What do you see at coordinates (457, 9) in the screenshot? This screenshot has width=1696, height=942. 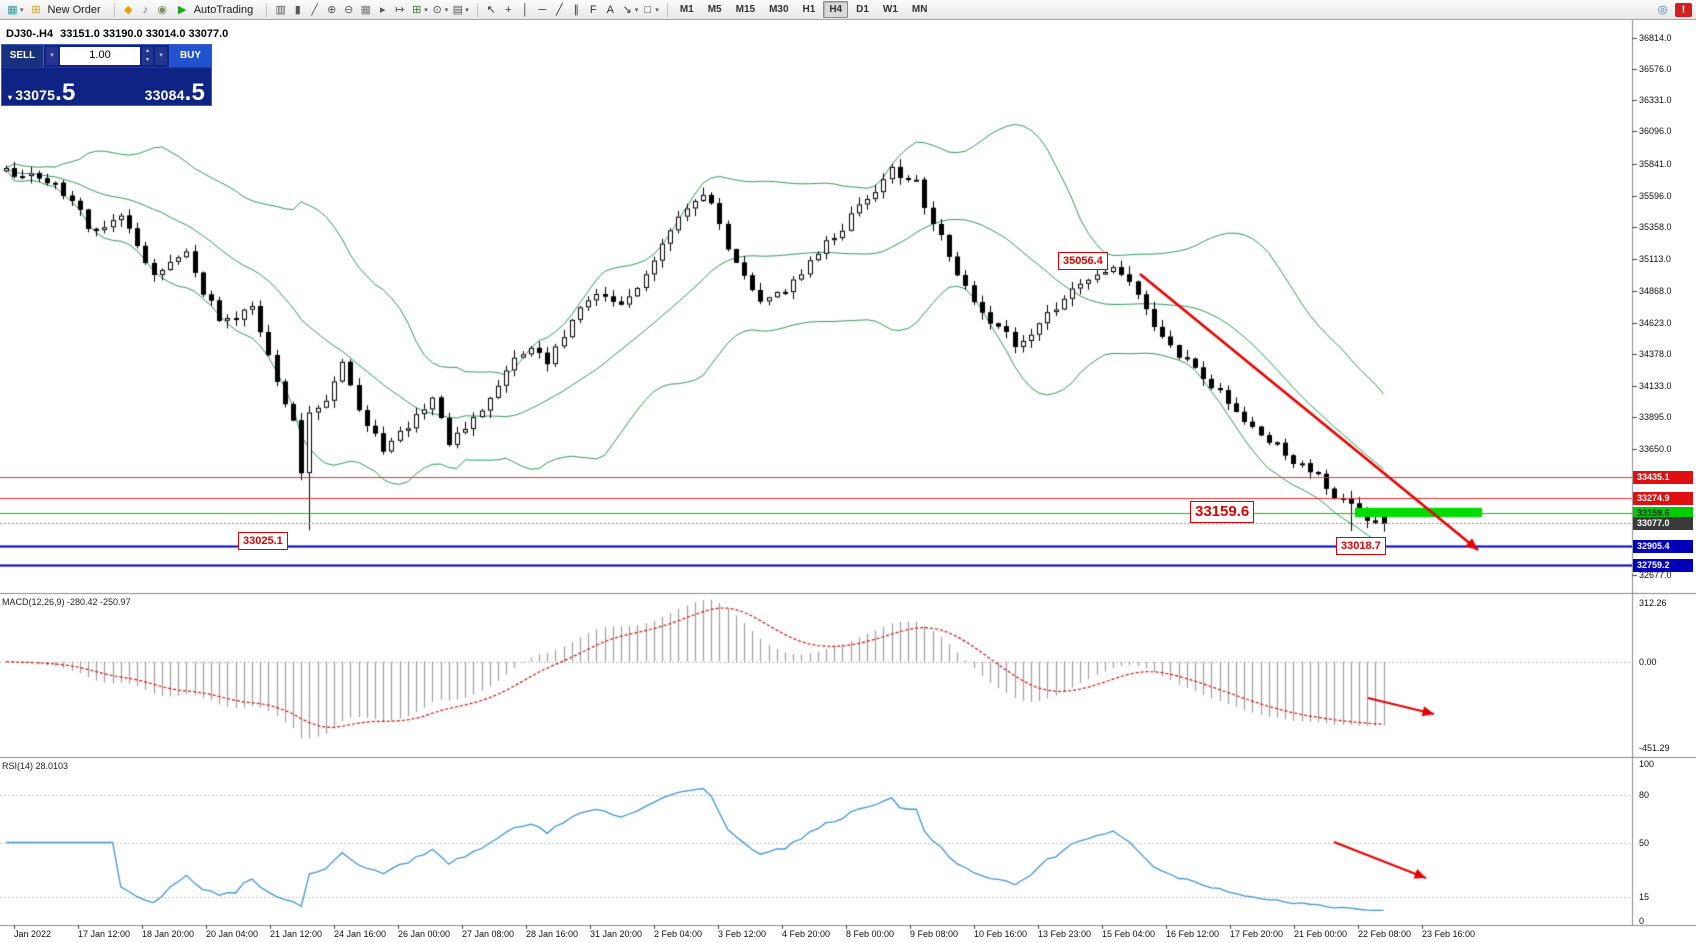 I see `templates-icon: ▤` at bounding box center [457, 9].